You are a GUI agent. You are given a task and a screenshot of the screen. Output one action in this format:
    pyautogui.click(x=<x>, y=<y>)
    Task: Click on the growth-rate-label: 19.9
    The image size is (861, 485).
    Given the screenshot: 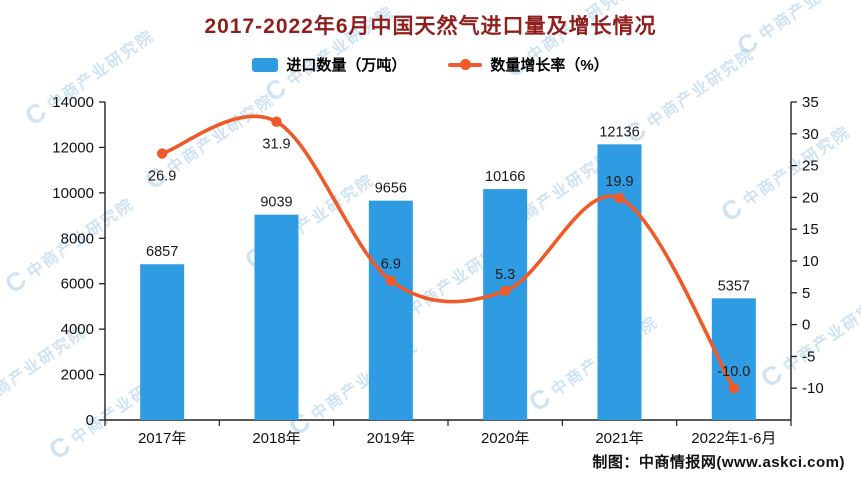 What is the action you would take?
    pyautogui.click(x=619, y=182)
    